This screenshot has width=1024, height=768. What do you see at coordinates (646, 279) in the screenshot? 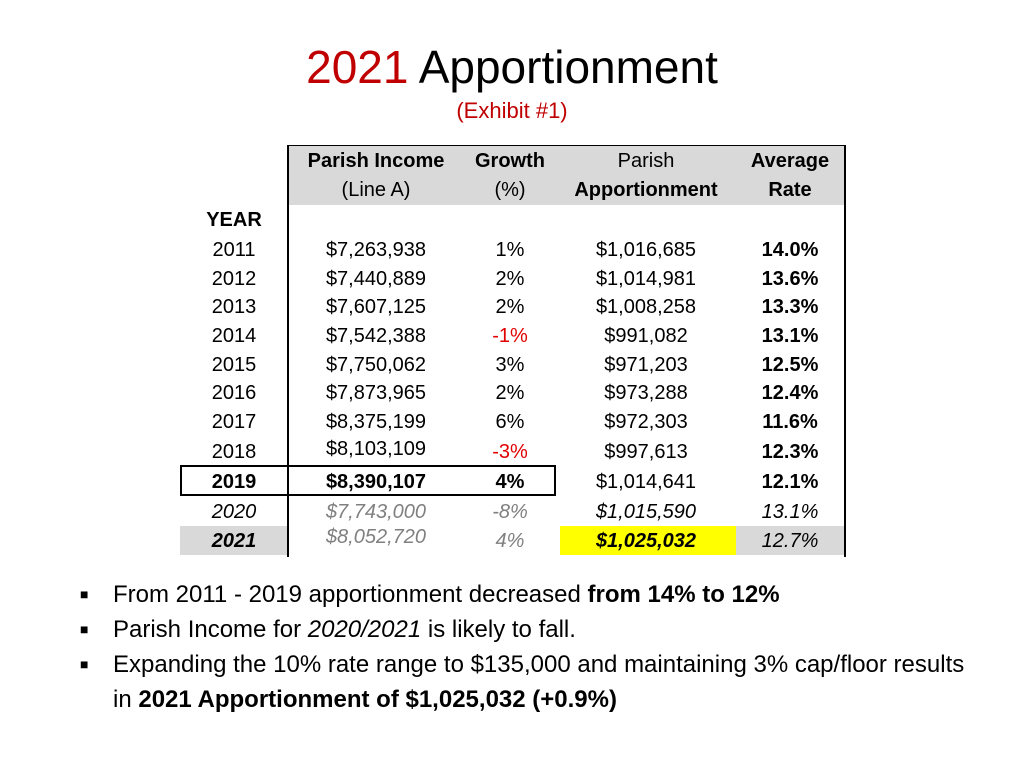
I see `cell-apportionment: $1,014,981` at bounding box center [646, 279].